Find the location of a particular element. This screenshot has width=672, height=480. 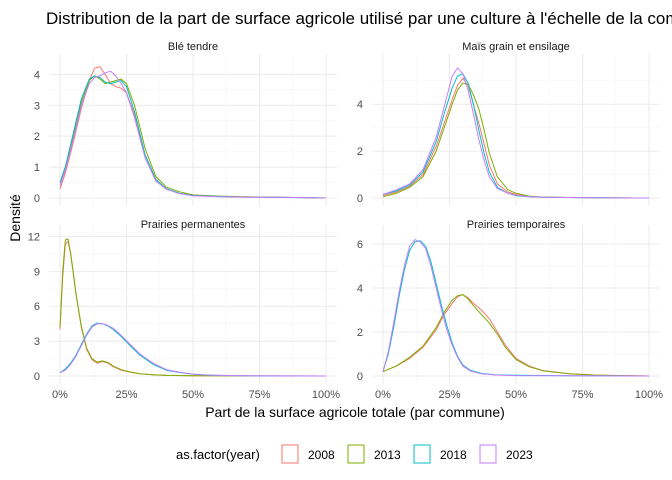

legend-label: 2023 is located at coordinates (519, 455).